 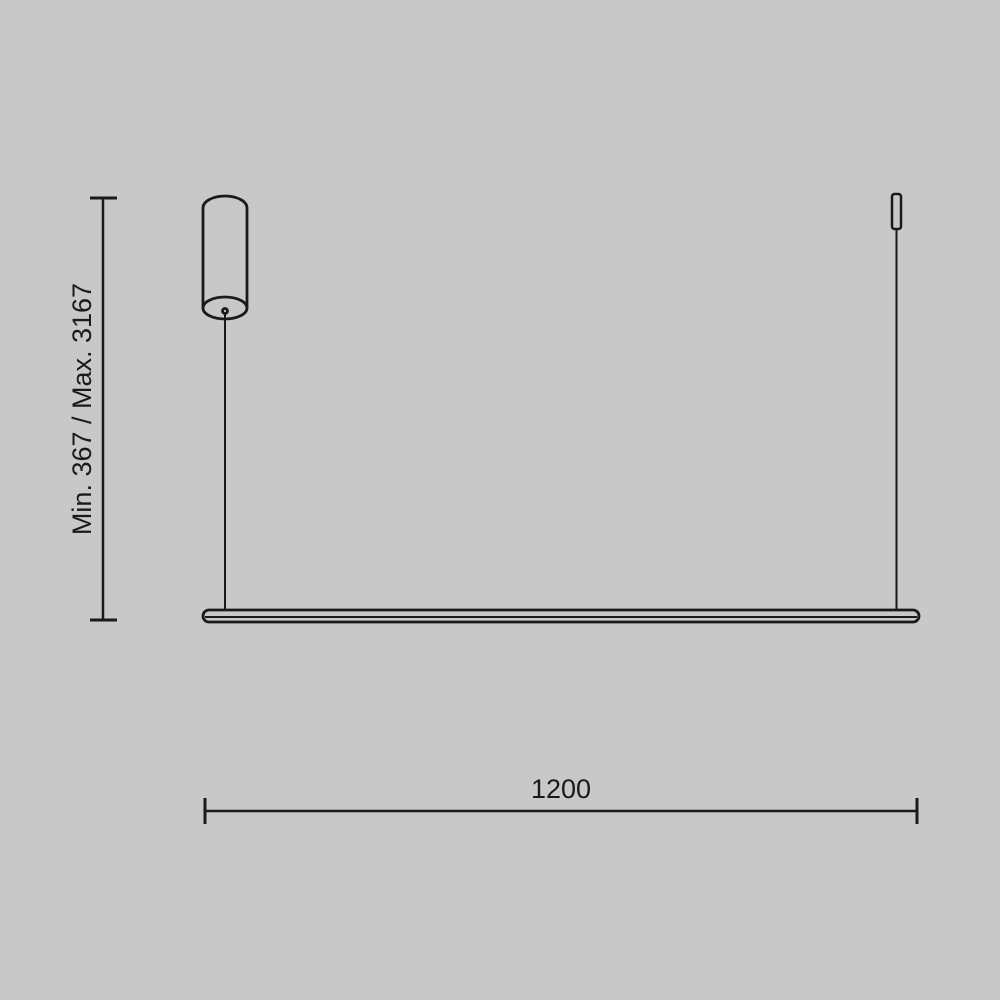 I want to click on light-bar, so click(x=561, y=616).